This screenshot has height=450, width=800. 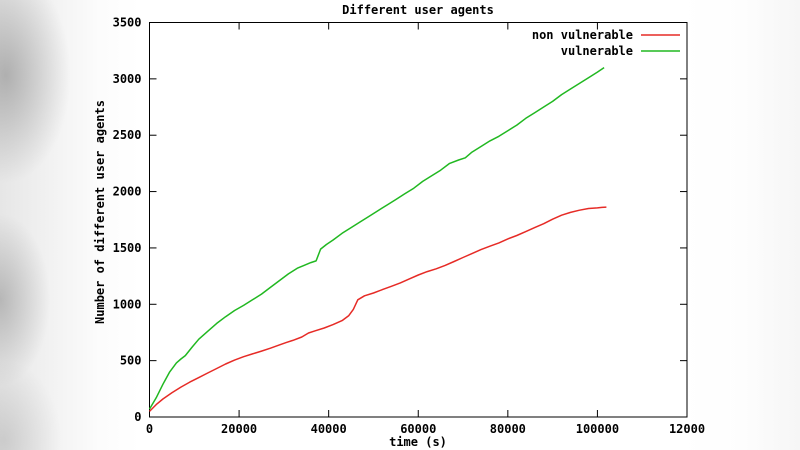 What do you see at coordinates (687, 429) in the screenshot?
I see `x-tick-label: 12000` at bounding box center [687, 429].